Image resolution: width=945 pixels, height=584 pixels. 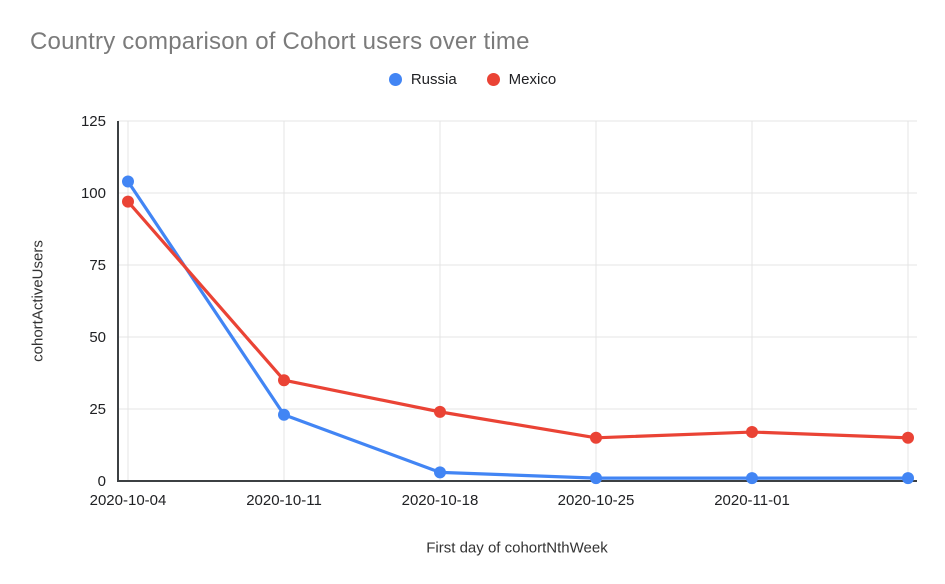 What do you see at coordinates (472, 79) in the screenshot?
I see `legend: Russia Mexico` at bounding box center [472, 79].